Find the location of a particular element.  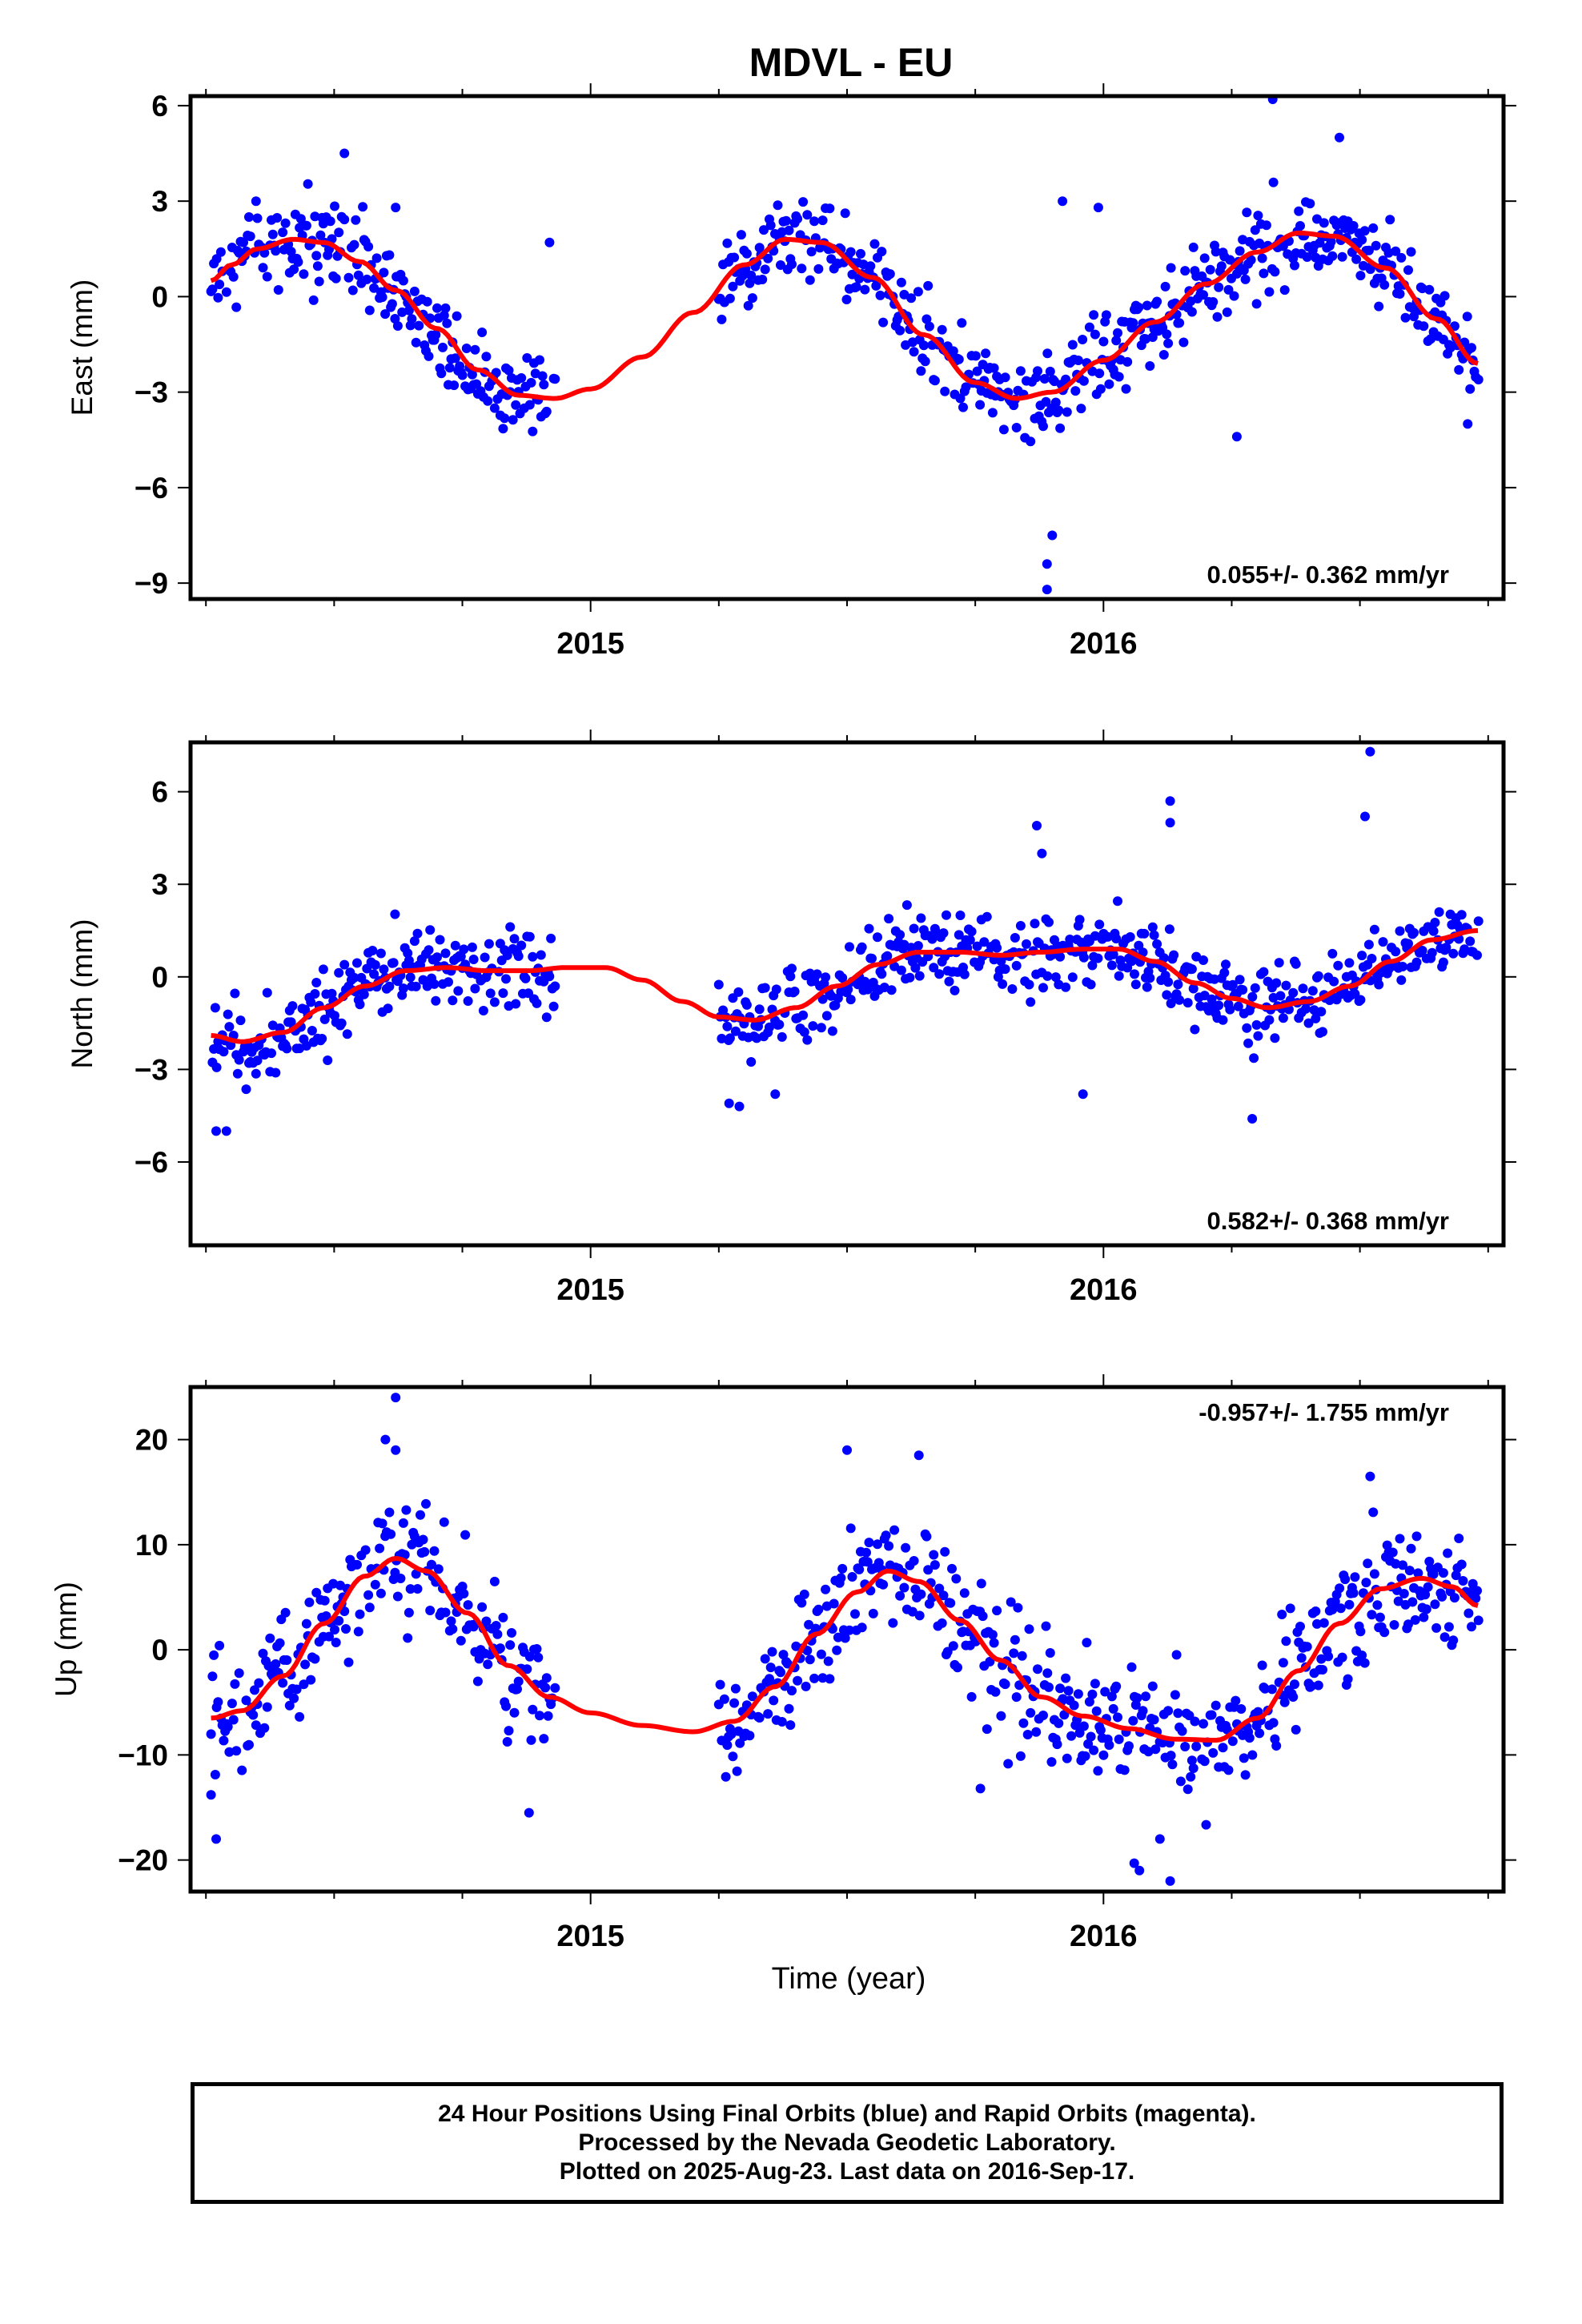

y-tick-label: 20 is located at coordinates (151, 1440).